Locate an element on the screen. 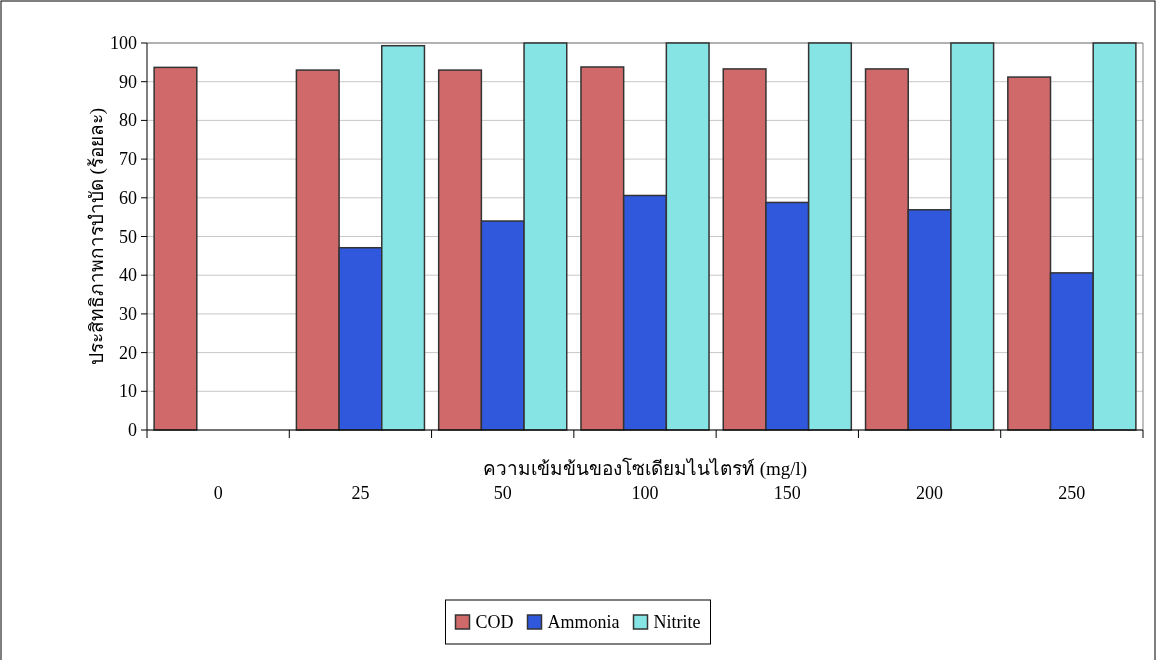  legend-label: Nitrite is located at coordinates (677, 622).